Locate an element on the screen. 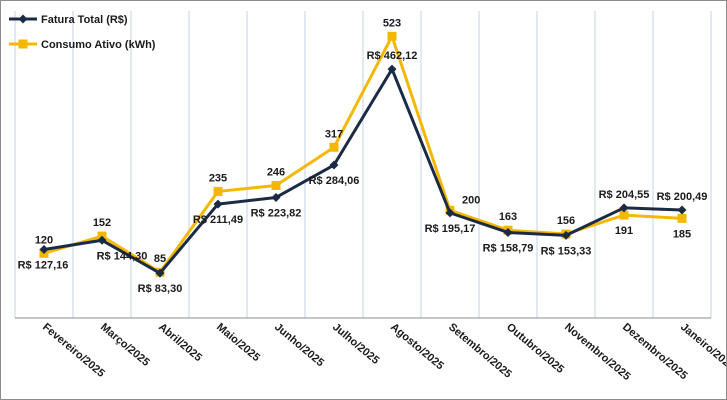  x-tick-label: Setembro/2025 is located at coordinates (480, 351).